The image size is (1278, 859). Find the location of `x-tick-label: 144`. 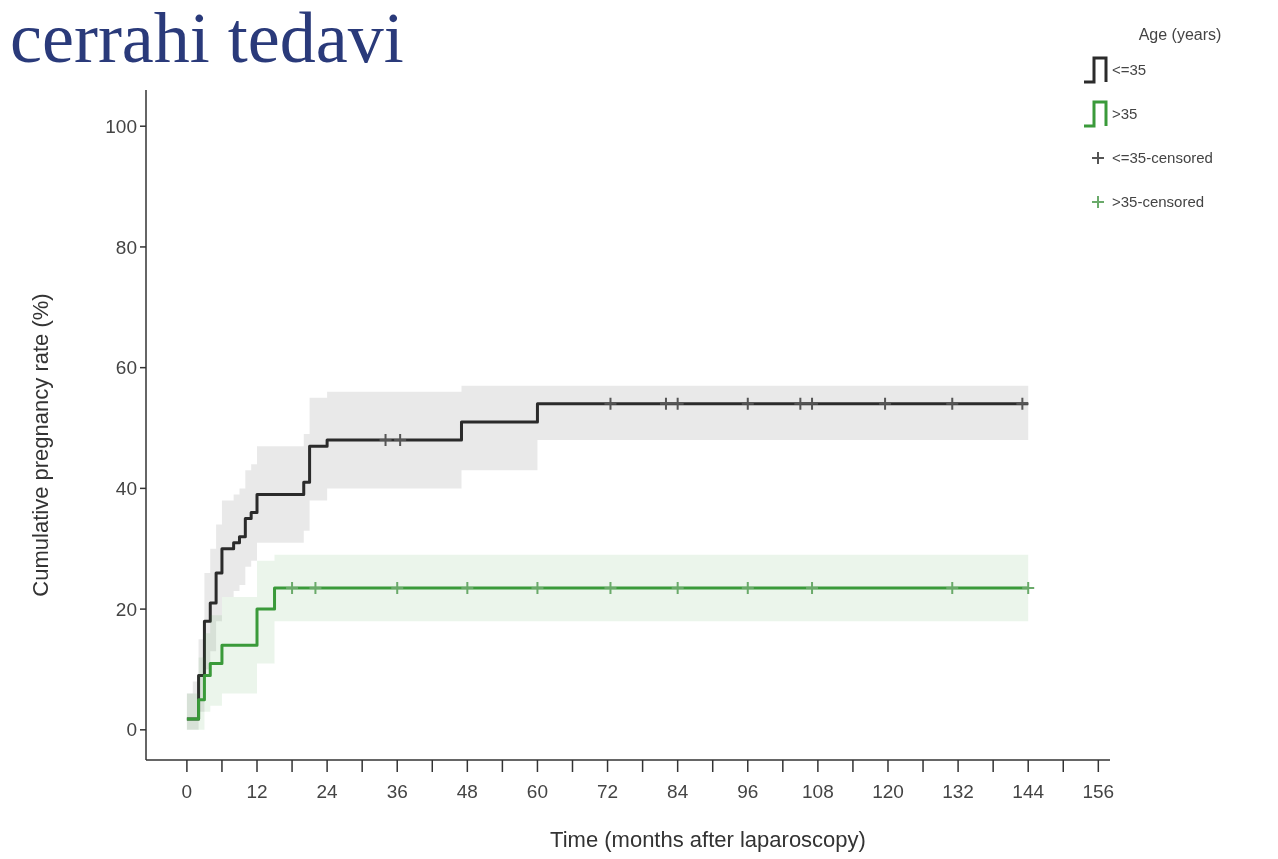

x-tick-label: 144 is located at coordinates (1028, 791).